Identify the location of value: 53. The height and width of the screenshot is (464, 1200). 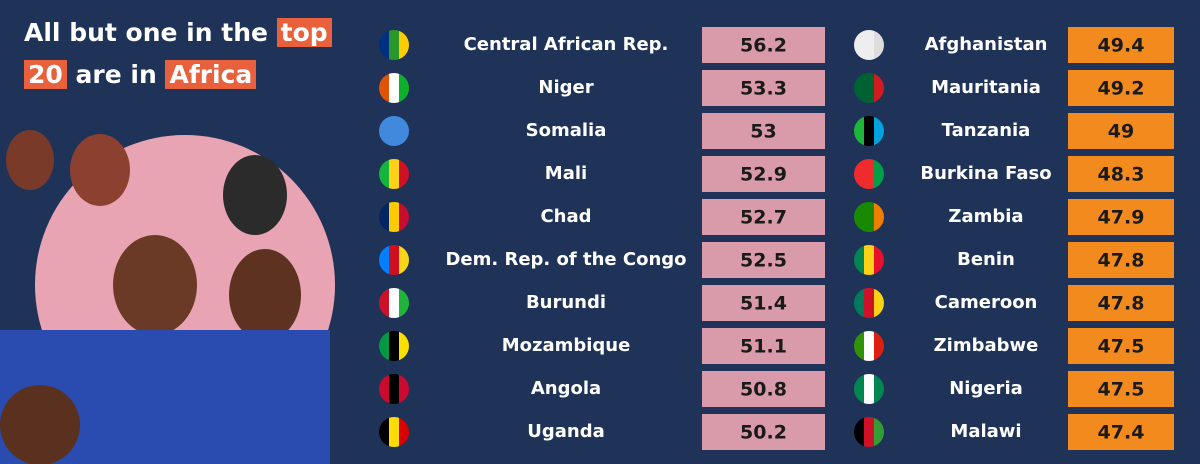
(763, 132).